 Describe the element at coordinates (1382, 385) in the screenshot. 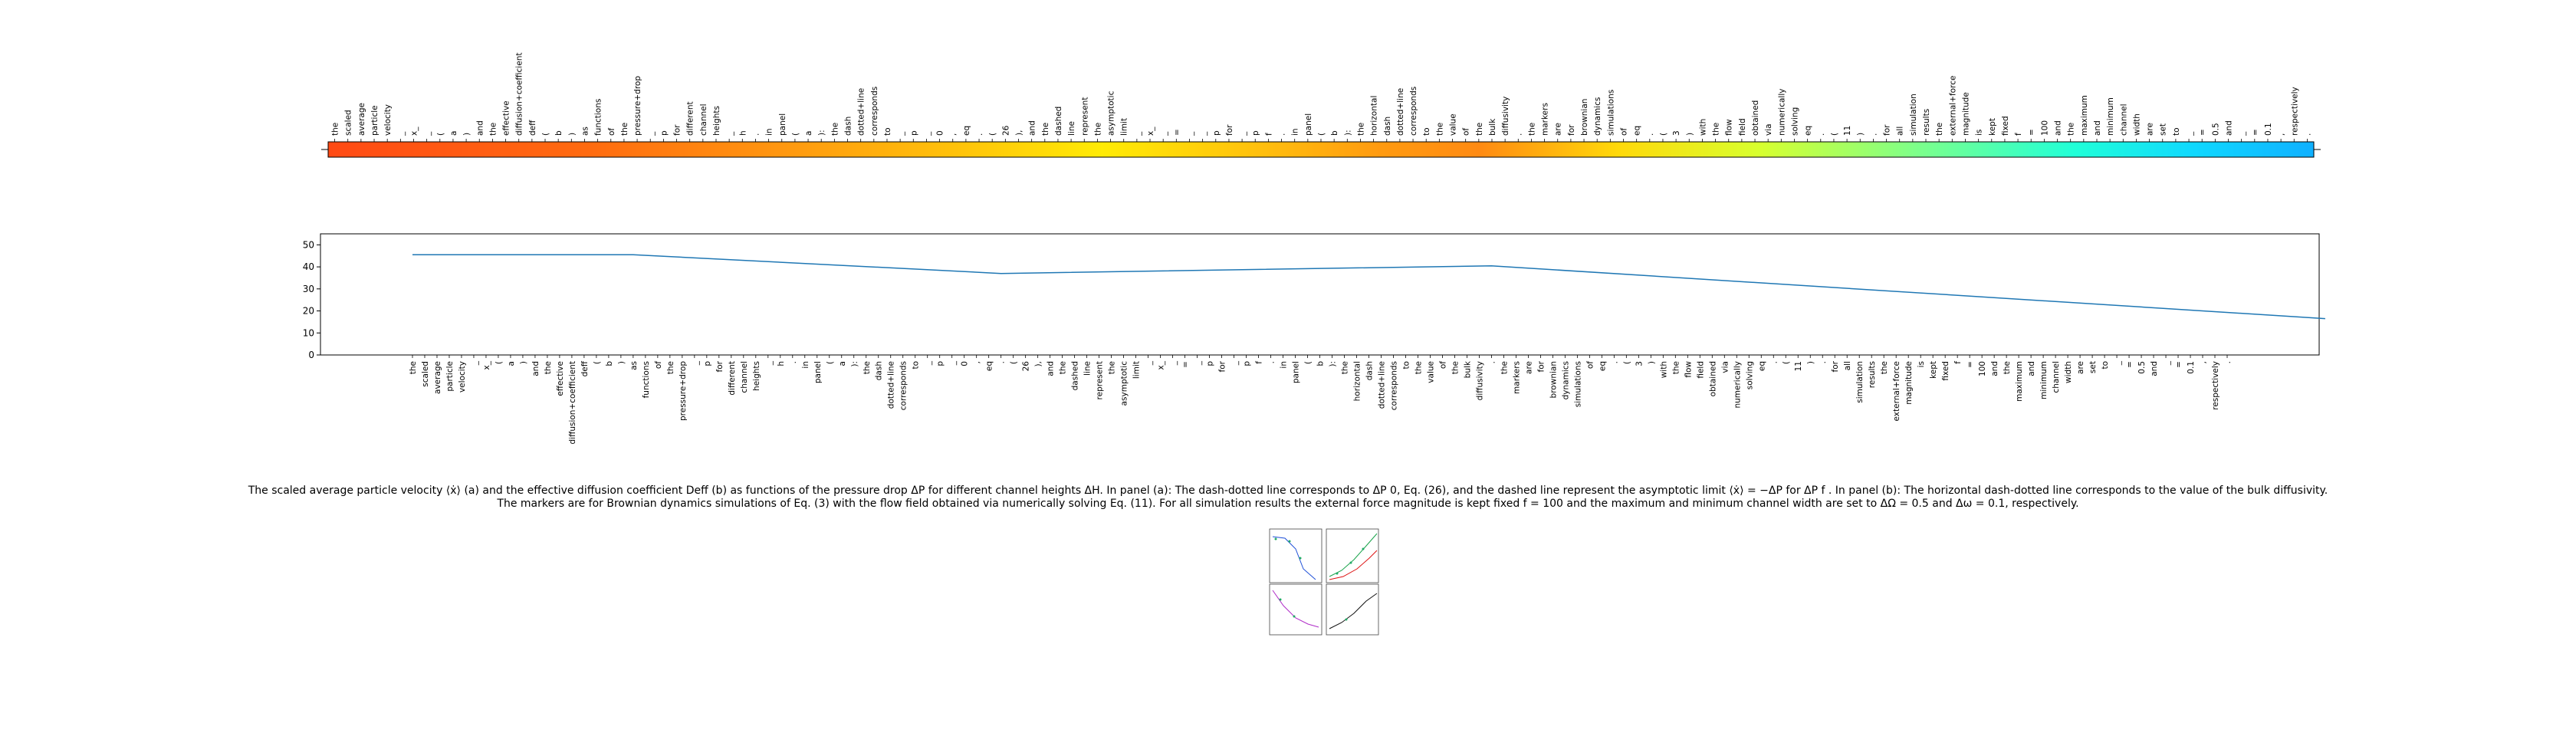

I see `x-tick-label: dotted+line` at that location.